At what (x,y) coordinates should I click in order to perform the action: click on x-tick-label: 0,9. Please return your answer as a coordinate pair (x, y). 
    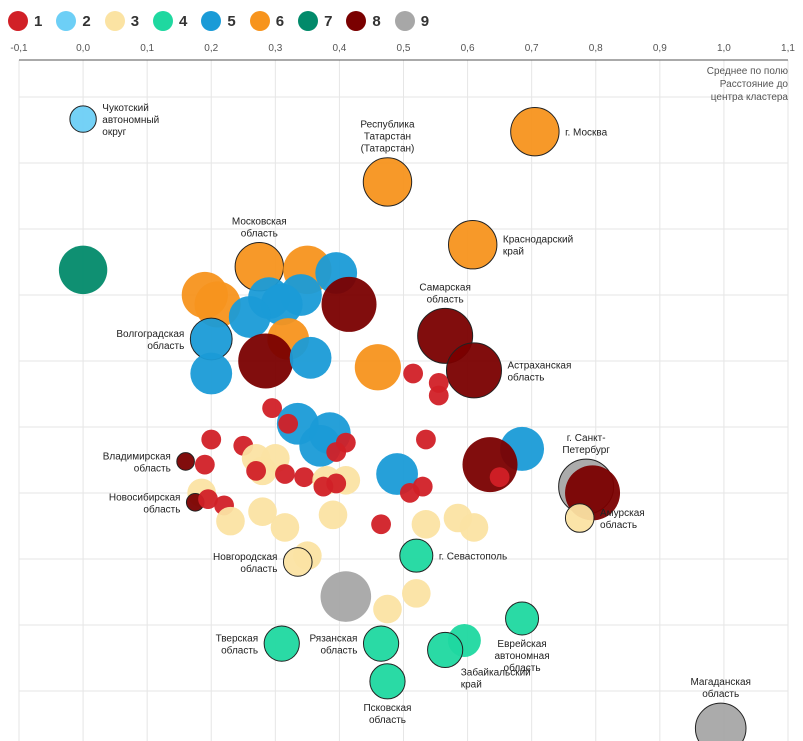
    Looking at the image, I should click on (660, 48).